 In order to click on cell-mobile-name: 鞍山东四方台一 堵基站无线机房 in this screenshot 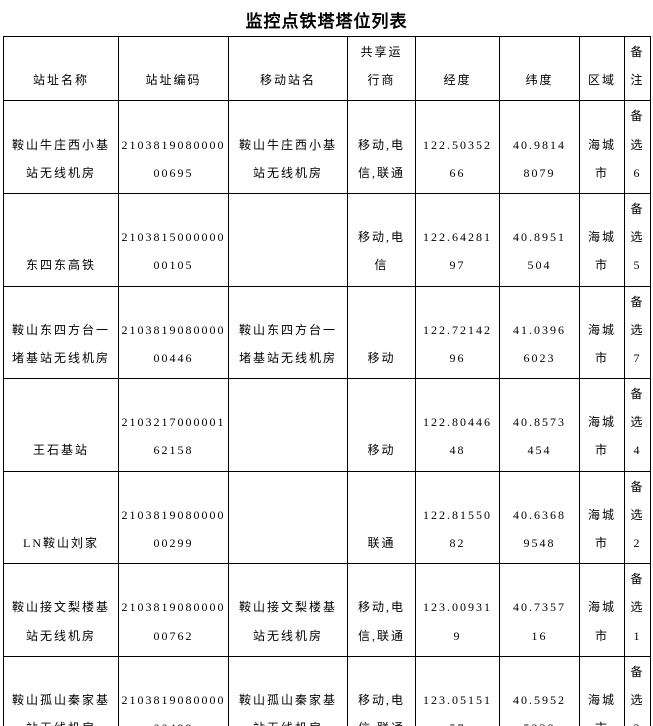, I will do `click(288, 332)`.